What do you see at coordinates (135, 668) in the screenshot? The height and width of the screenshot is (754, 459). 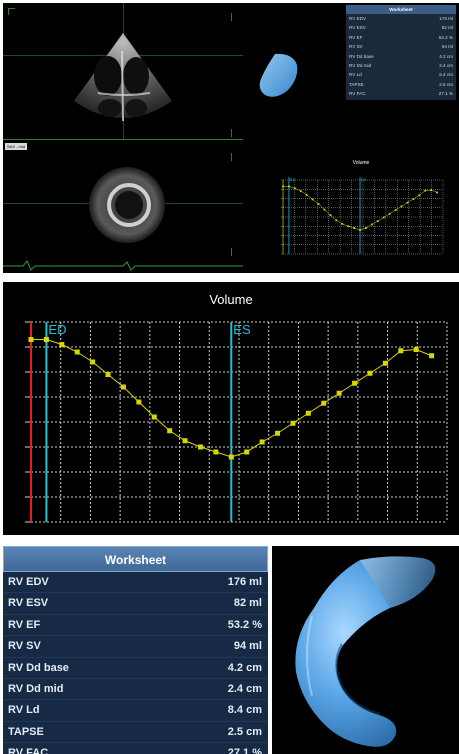 I see `worksheet-row: RV Dd base 4.2 cm` at bounding box center [135, 668].